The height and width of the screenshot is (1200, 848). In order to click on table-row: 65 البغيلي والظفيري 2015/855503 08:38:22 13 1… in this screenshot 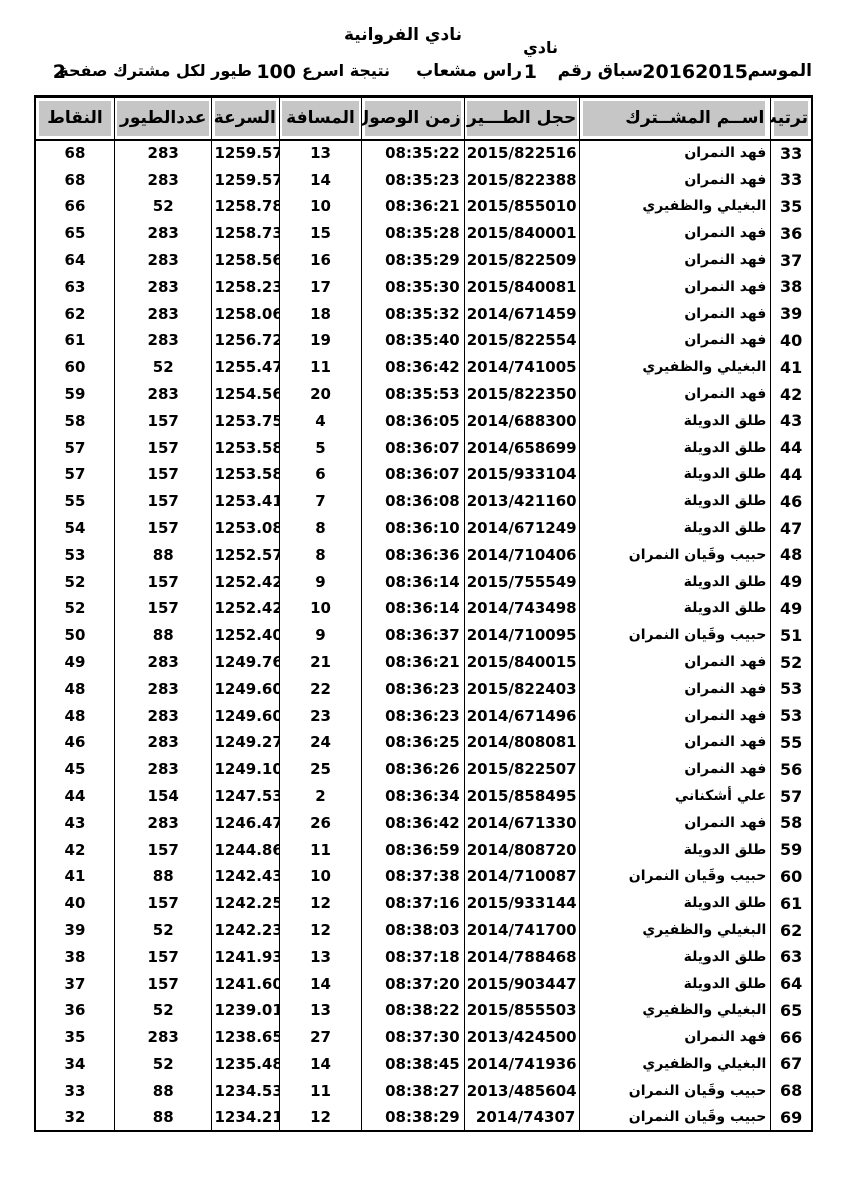, I will do `click(423, 1010)`.